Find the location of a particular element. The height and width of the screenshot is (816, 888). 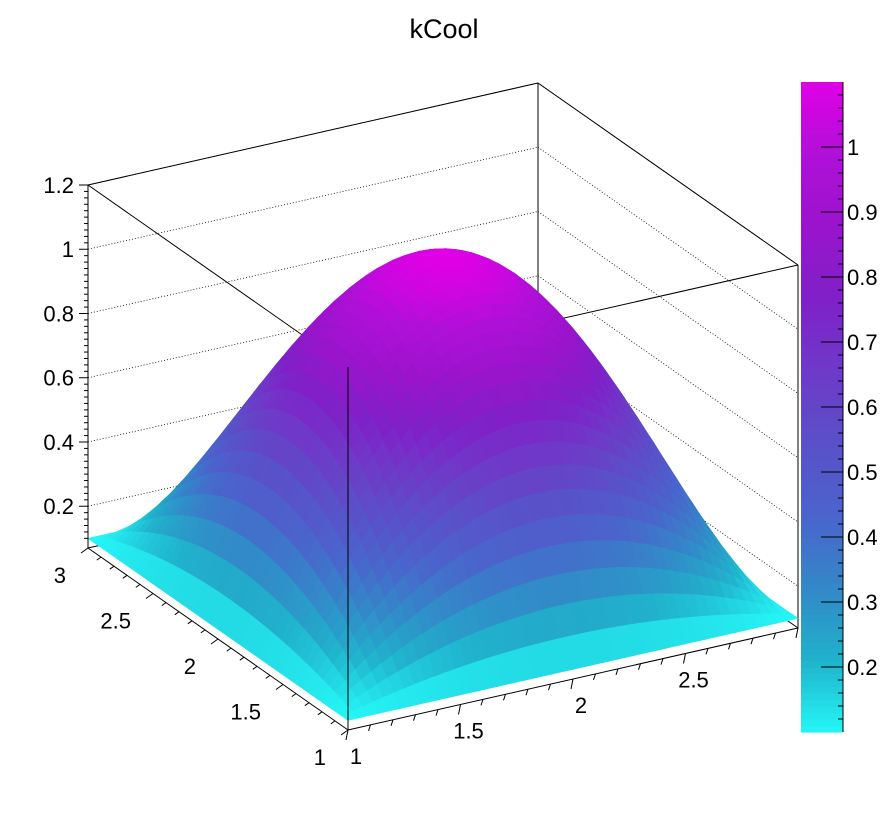

colorbar-tick-label: 0.7 is located at coordinates (862, 342).